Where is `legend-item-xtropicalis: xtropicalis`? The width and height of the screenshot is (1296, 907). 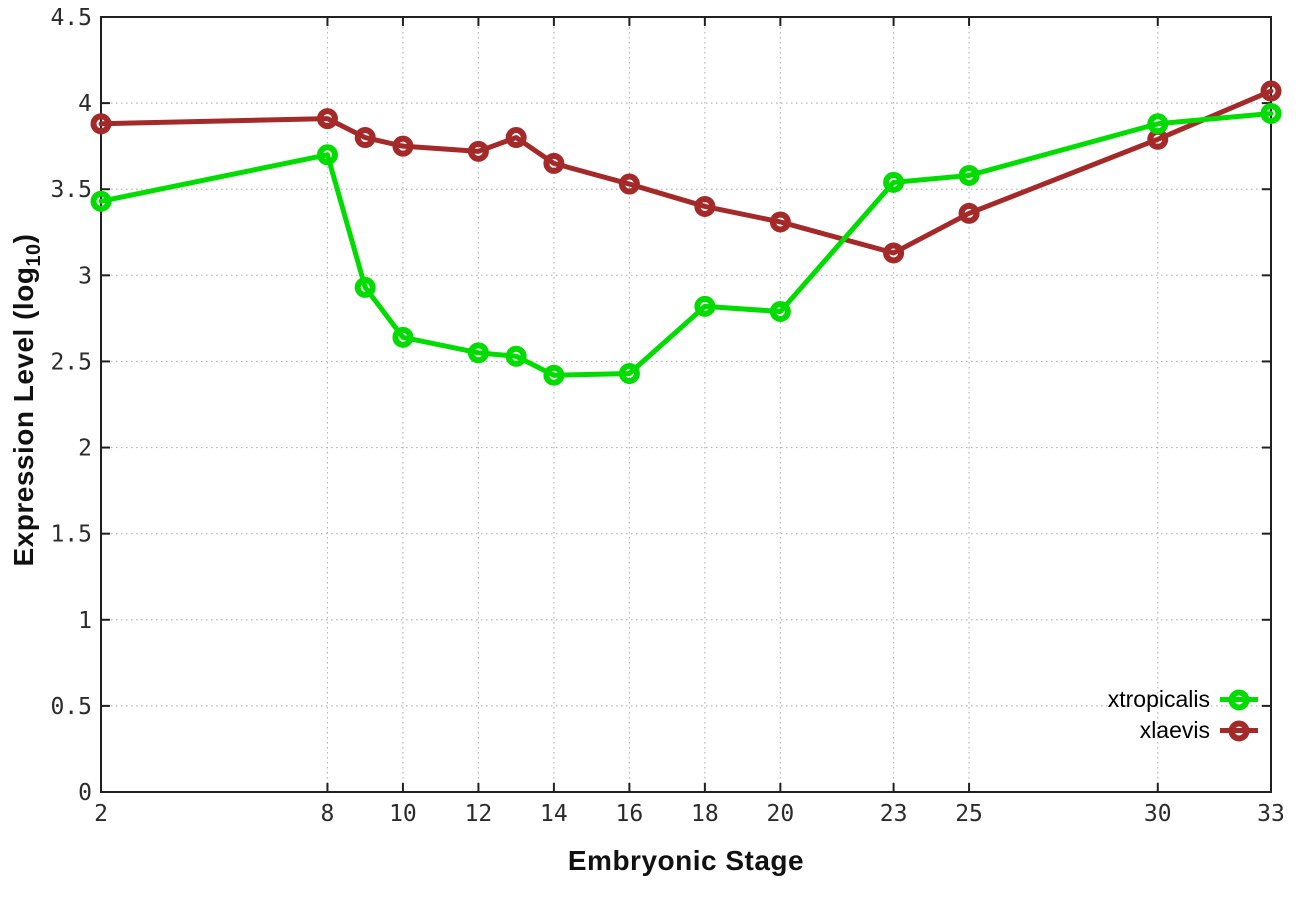
legend-item-xtropicalis: xtropicalis is located at coordinates (1183, 699).